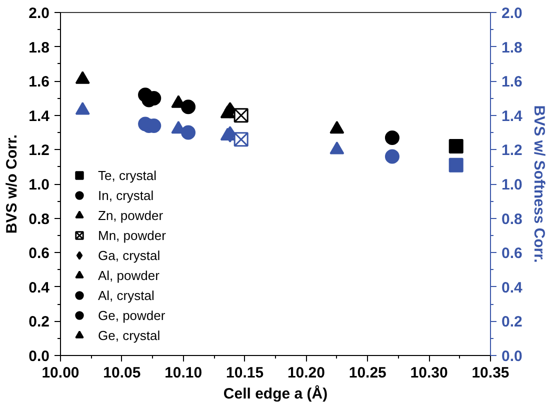 This screenshot has width=555, height=411. Describe the element at coordinates (39, 82) in the screenshot. I see `y-tick-label: 1.6` at that location.